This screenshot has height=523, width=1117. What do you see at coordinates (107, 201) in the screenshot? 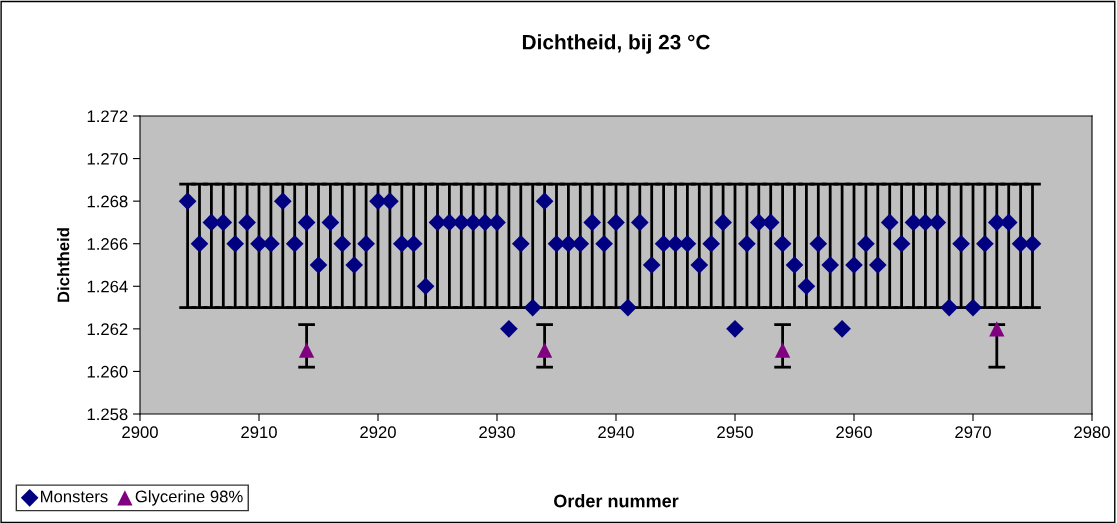
I see `y-tick-label: 1.268` at bounding box center [107, 201].